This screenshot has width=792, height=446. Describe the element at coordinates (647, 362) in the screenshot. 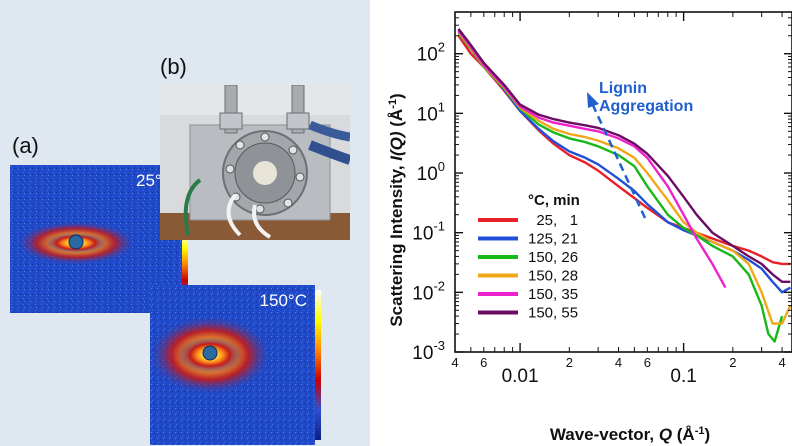

I see `x-minor-label-4: 6` at that location.